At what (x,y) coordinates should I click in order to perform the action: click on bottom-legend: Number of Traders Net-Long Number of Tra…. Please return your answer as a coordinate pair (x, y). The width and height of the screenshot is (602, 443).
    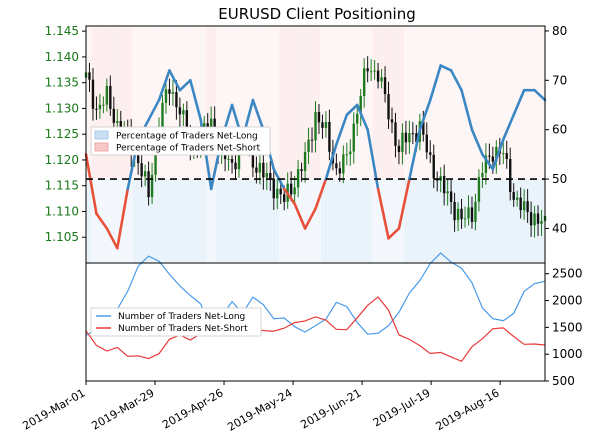
    Looking at the image, I should click on (176, 322).